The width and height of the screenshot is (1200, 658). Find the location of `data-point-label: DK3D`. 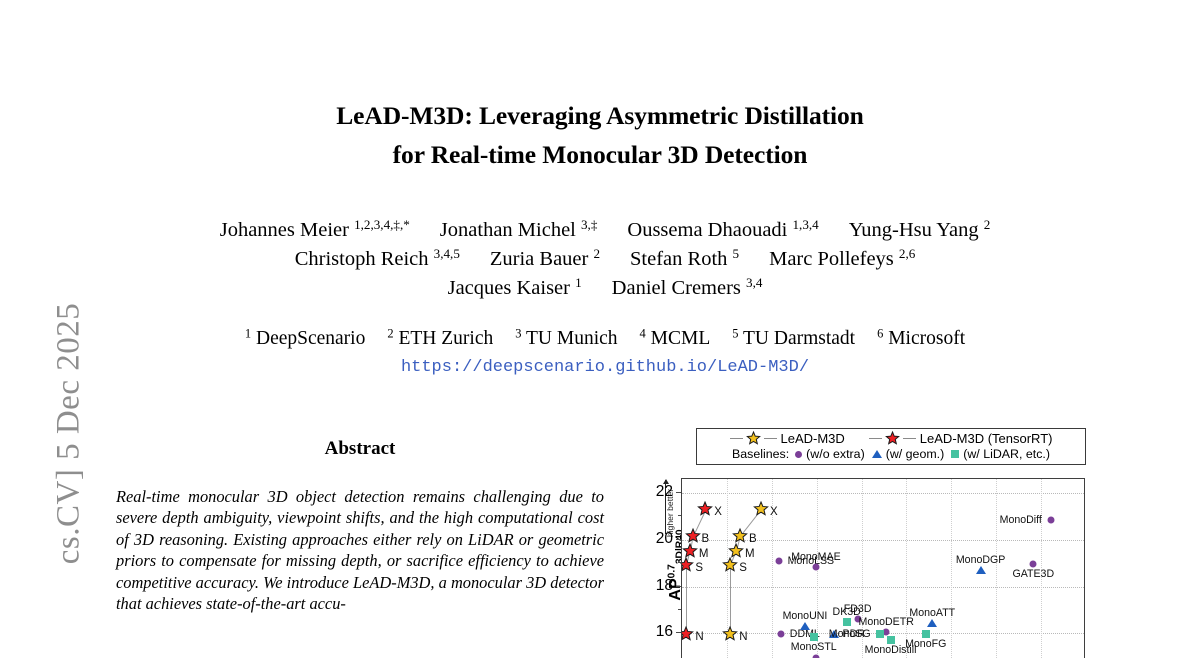

data-point-label: DK3D is located at coordinates (846, 611).